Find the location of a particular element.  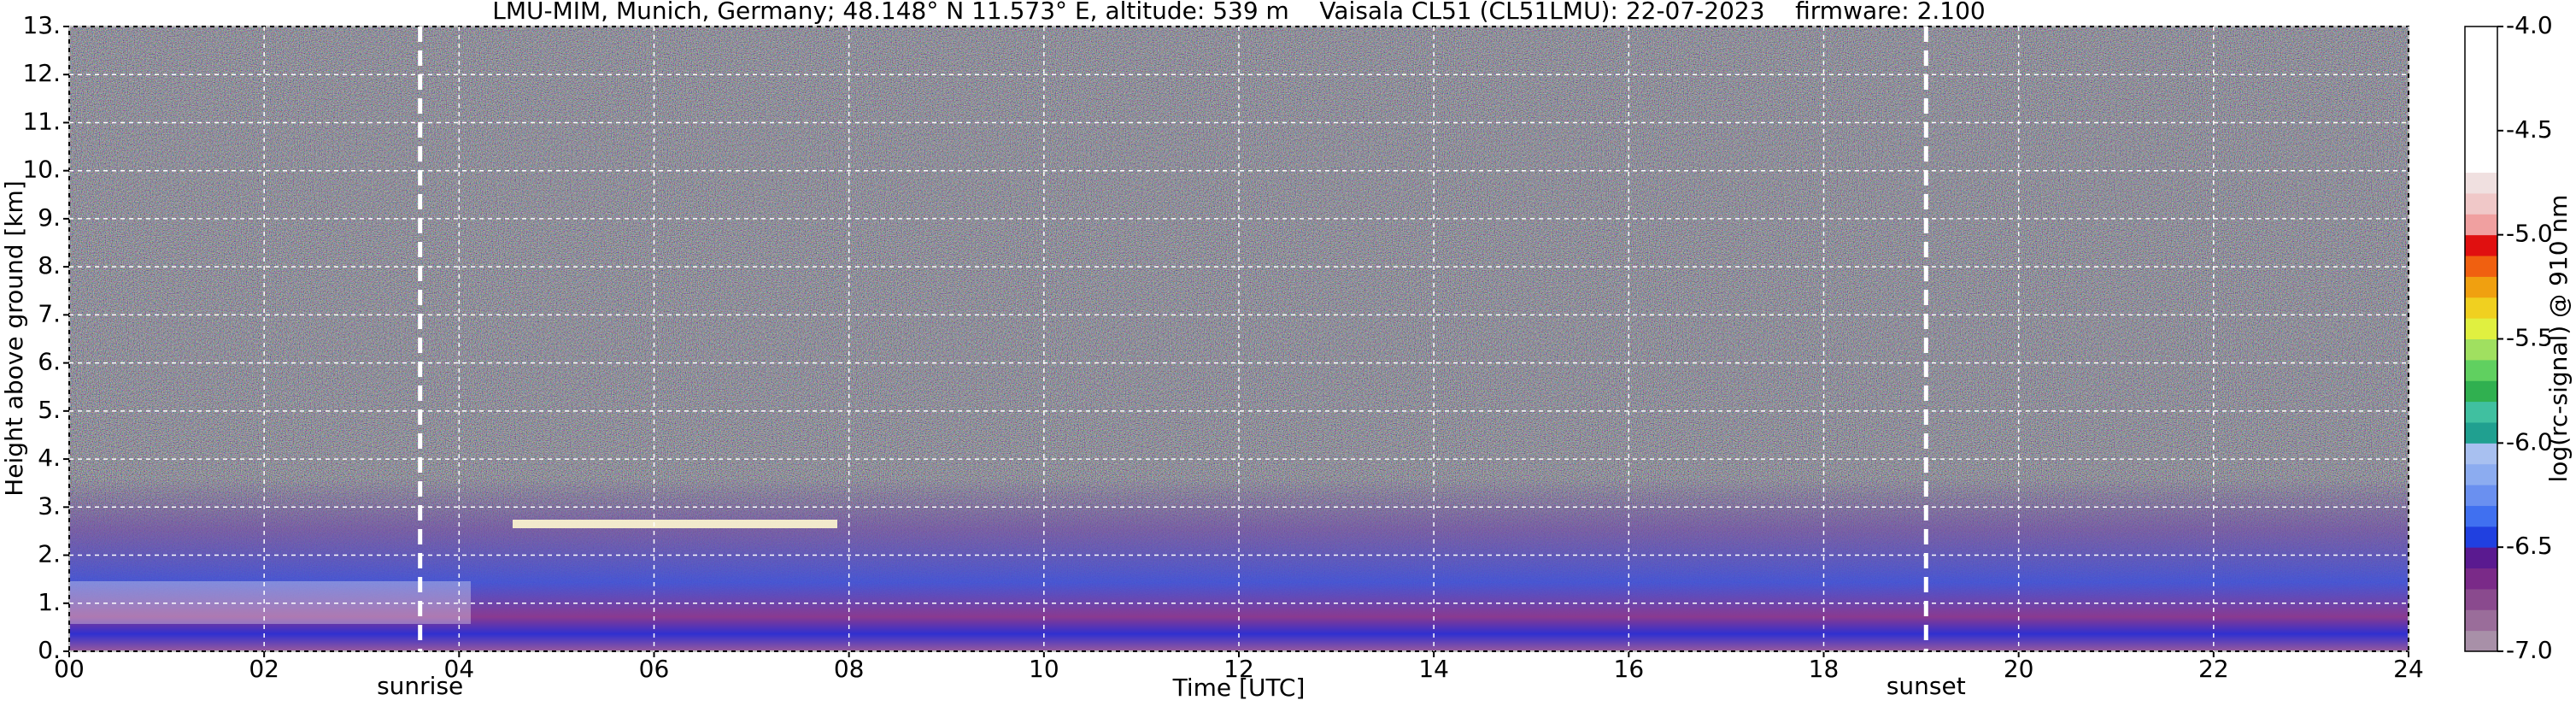

x-tick-label: 20 is located at coordinates (2019, 669).